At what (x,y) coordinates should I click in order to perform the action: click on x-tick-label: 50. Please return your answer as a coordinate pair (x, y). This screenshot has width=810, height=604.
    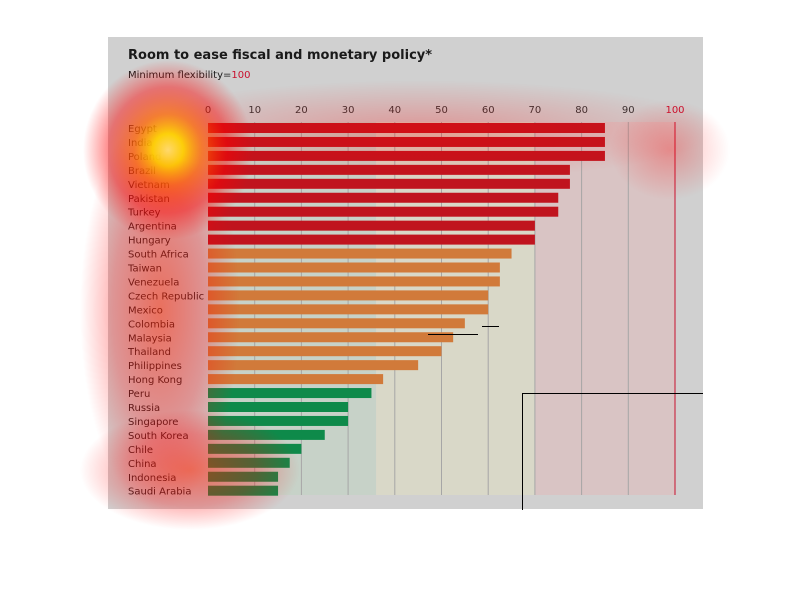
    Looking at the image, I should click on (441, 110).